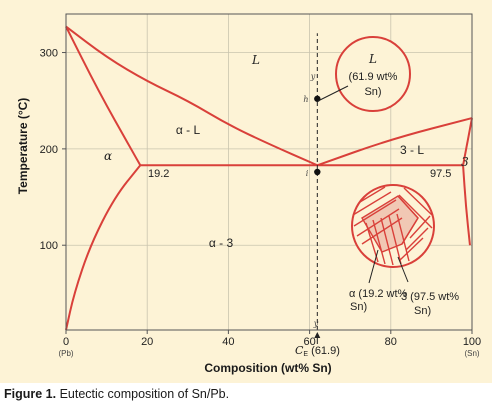 The image size is (492, 407). I want to click on ce-symbol: C, so click(299, 350).